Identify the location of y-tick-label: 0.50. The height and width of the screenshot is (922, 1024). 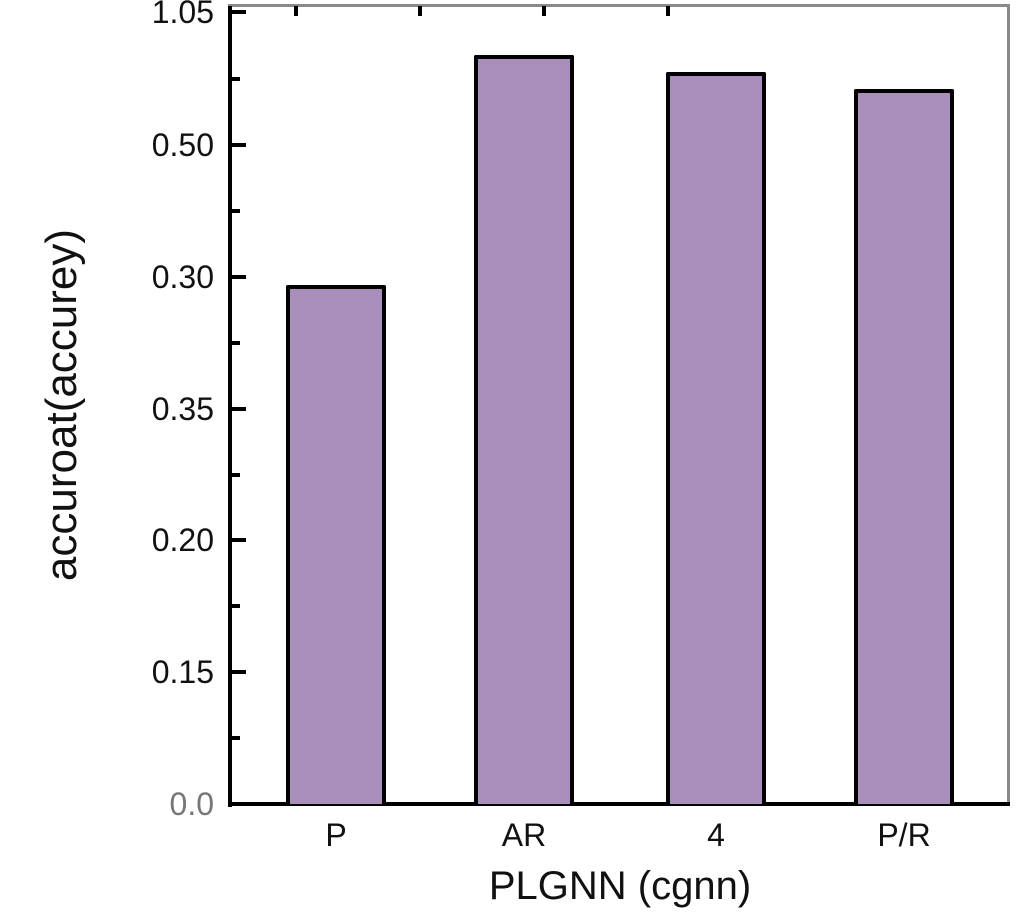
(182, 145).